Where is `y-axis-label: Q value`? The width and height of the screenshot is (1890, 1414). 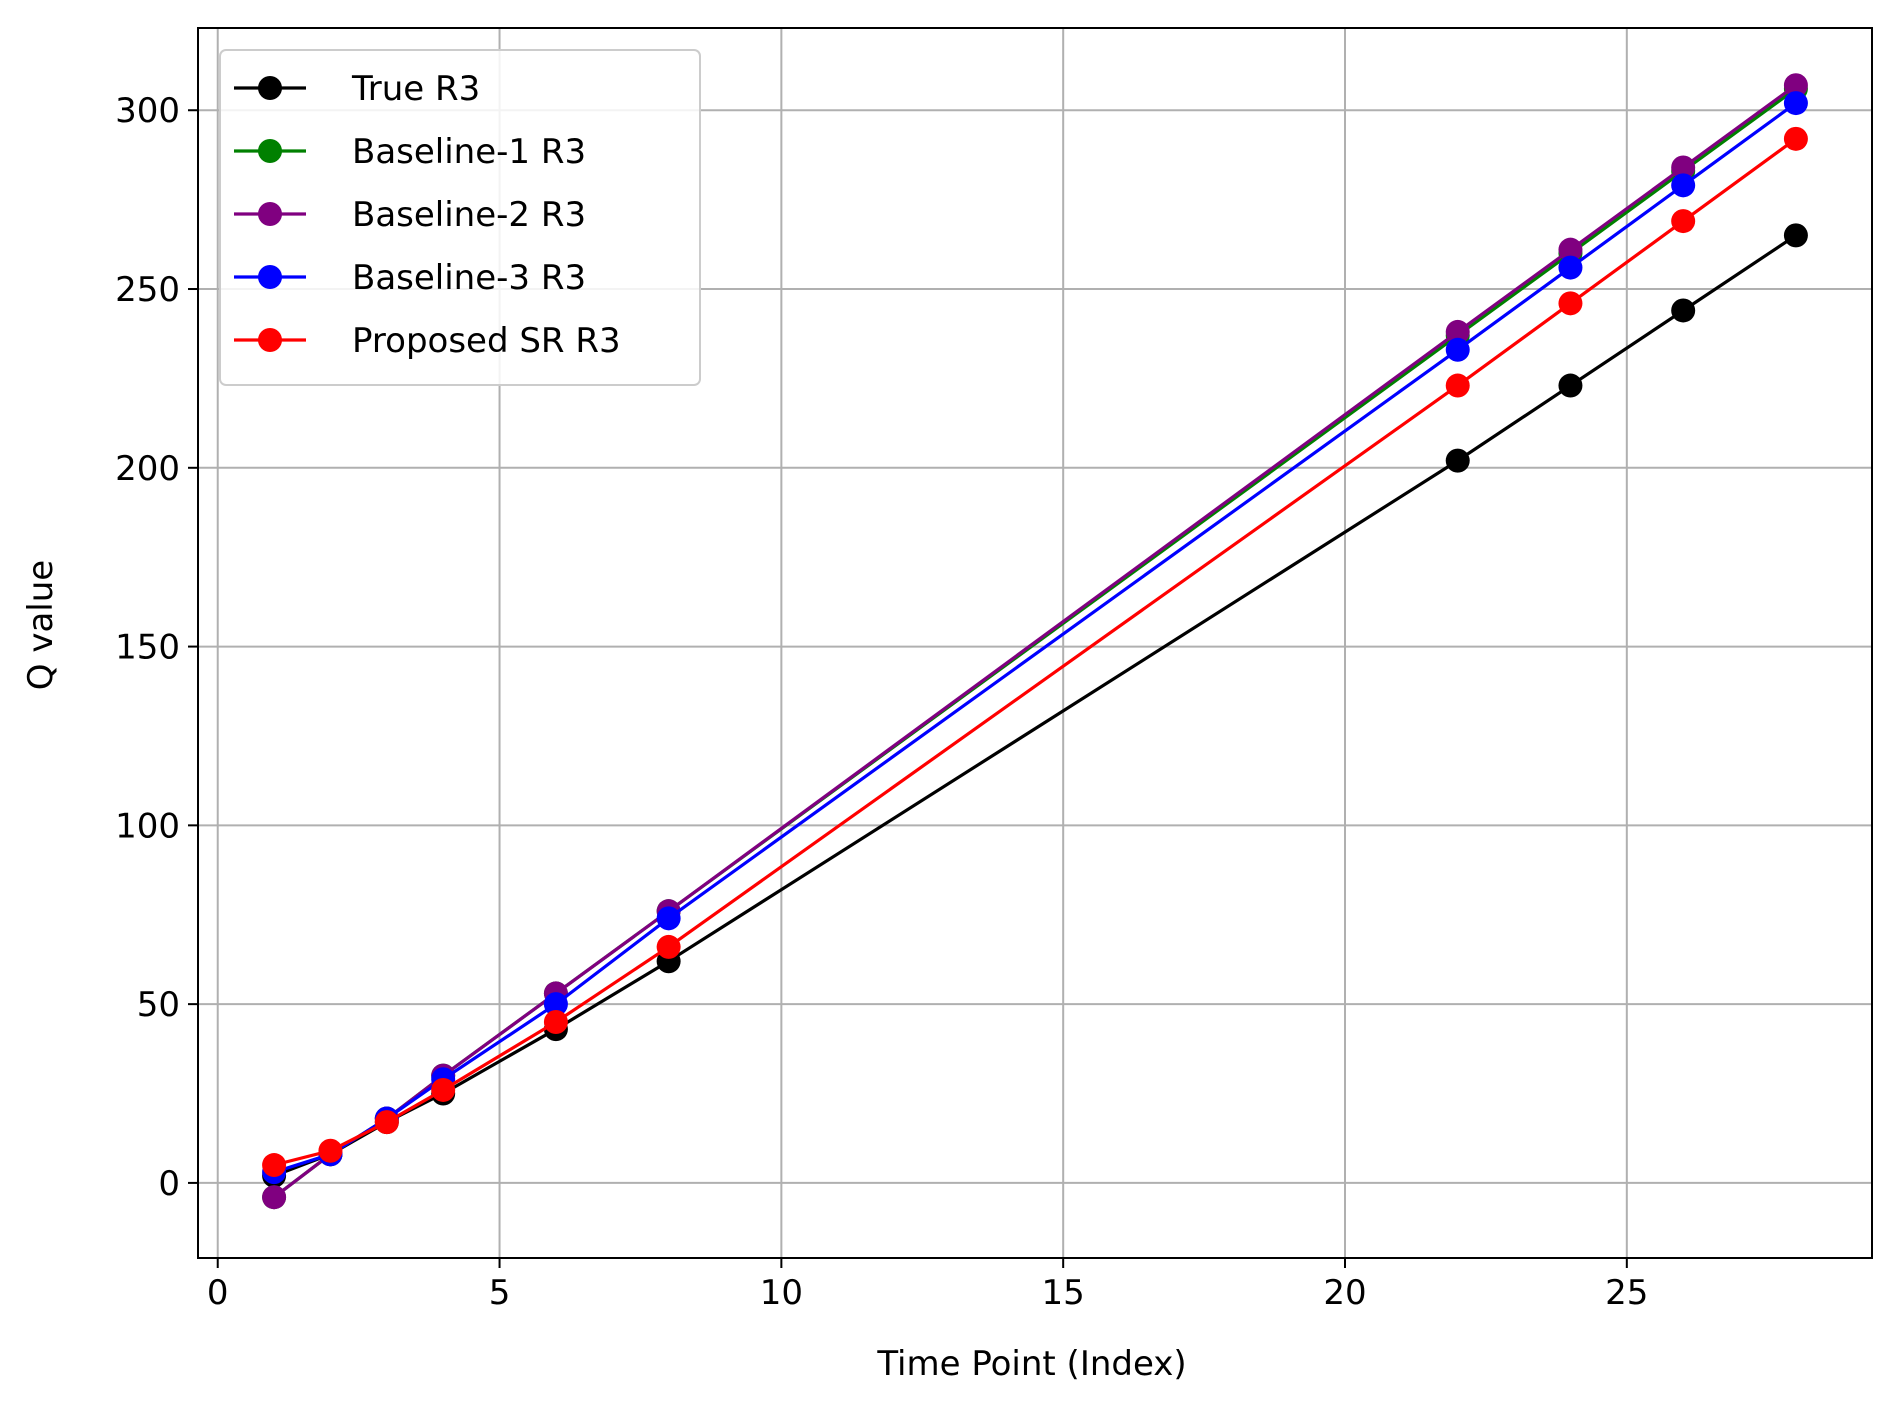 y-axis-label: Q value is located at coordinates (41, 625).